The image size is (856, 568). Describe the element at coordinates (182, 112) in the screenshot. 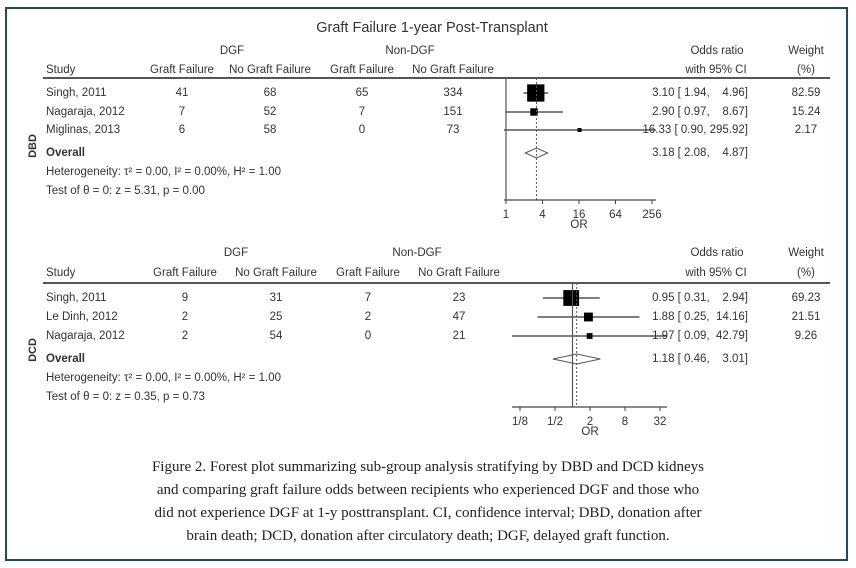

I see `cell-dgf_gf: 7` at that location.